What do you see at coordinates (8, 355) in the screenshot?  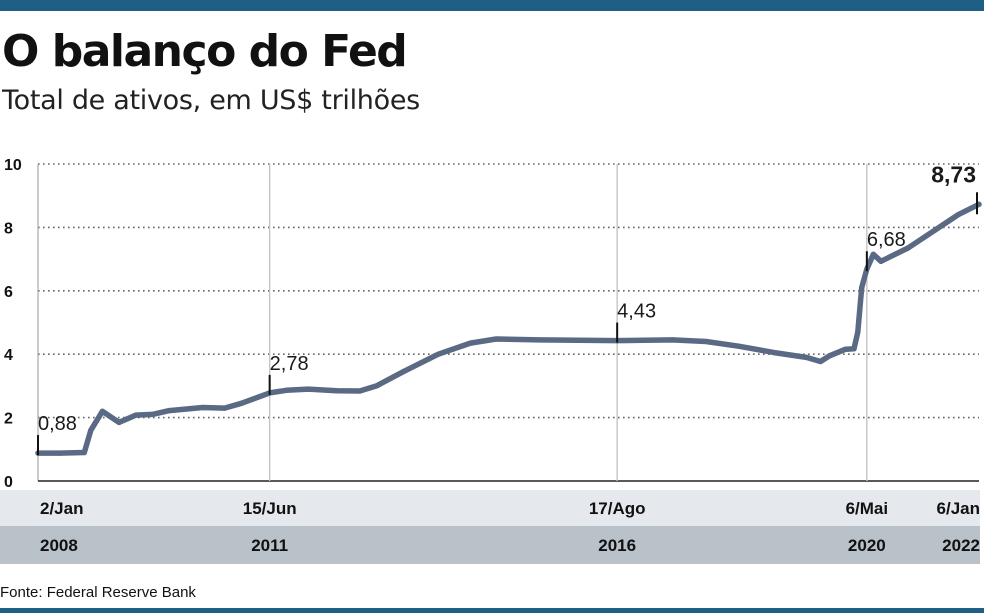 I see `y-tick-label: 4` at bounding box center [8, 355].